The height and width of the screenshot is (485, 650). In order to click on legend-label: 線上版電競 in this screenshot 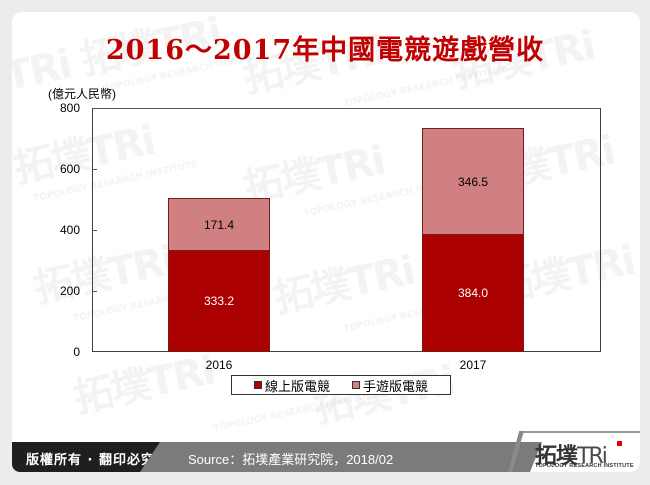, I will do `click(297, 386)`.